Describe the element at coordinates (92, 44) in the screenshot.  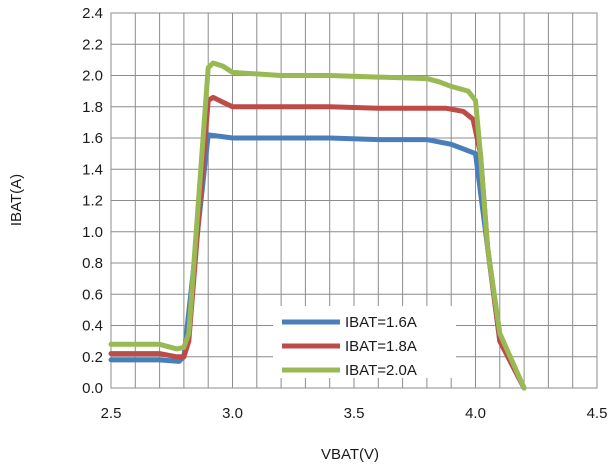
I see `y-tick-label: 2.2` at that location.